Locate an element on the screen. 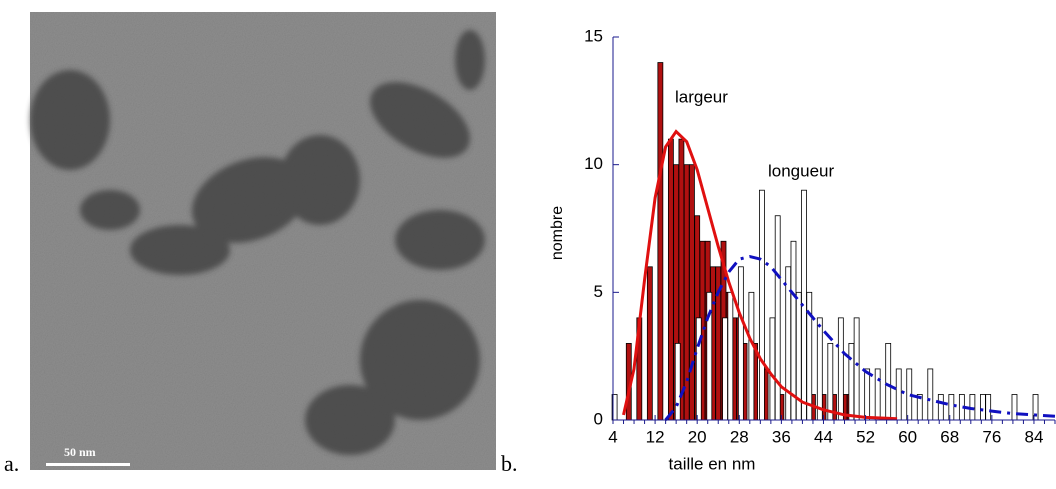 The height and width of the screenshot is (489, 1056). series-label: largeur is located at coordinates (701, 96).